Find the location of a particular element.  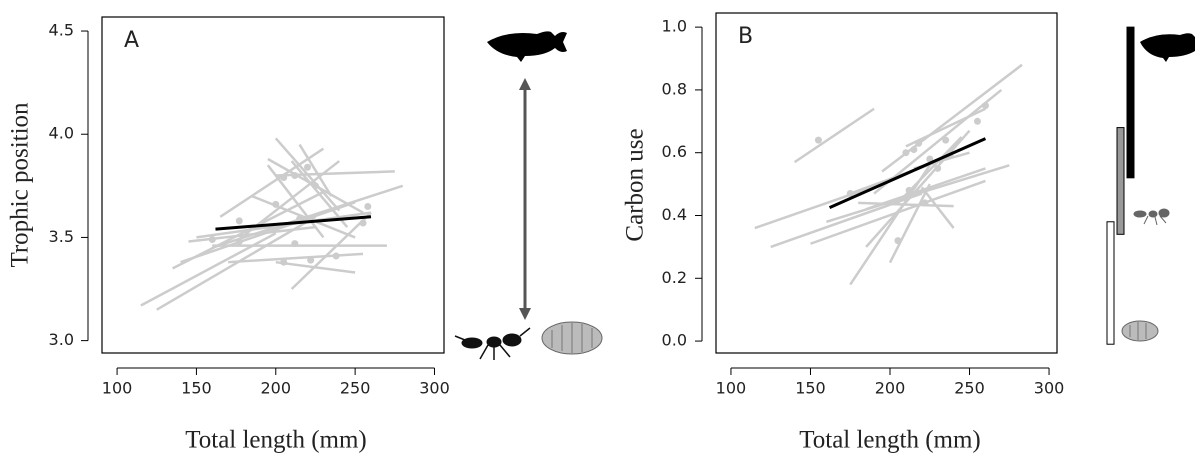

y-axis-title: Trophic position is located at coordinates (20, 185).